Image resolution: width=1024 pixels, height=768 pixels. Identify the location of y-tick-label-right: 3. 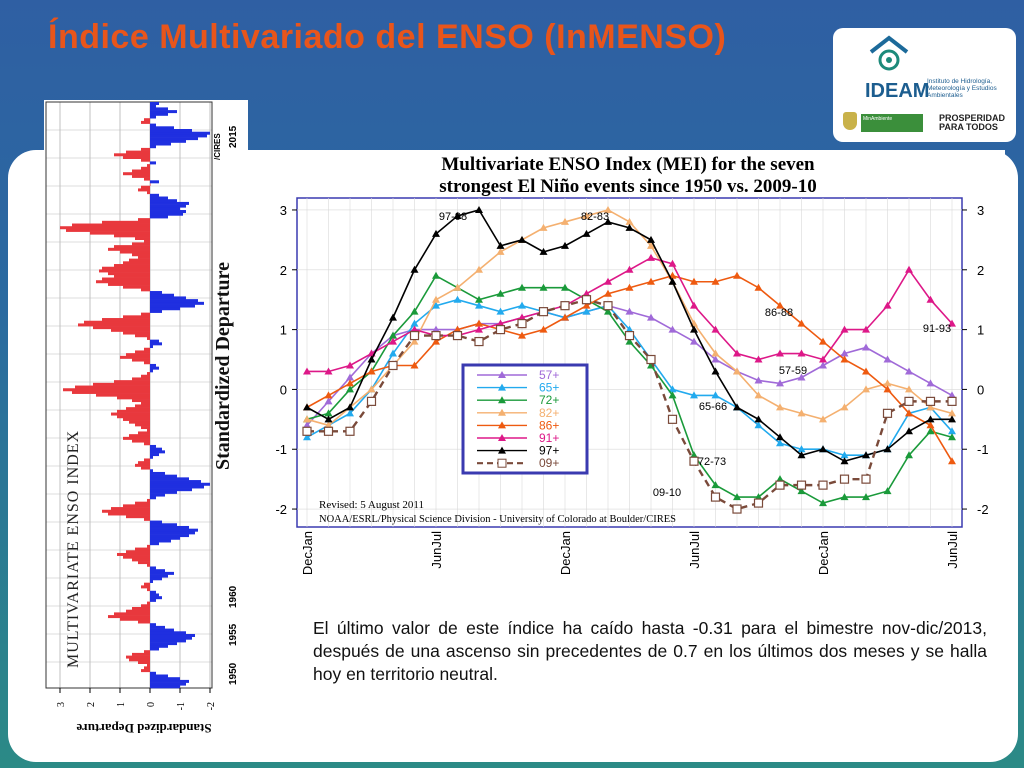
(980, 210).